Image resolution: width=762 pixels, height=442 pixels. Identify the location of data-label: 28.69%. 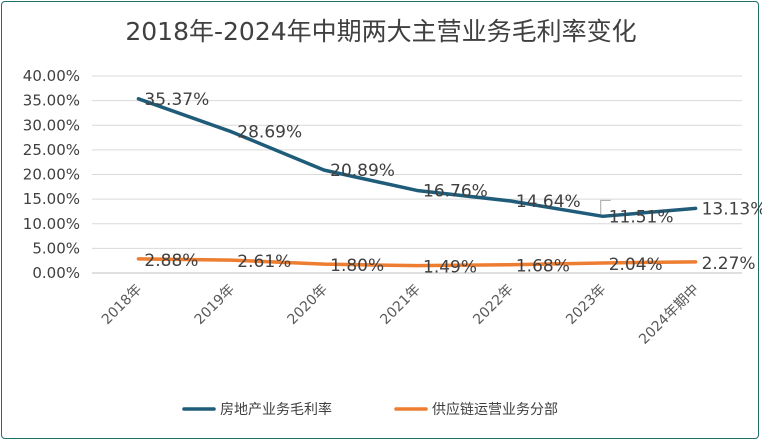
(269, 133).